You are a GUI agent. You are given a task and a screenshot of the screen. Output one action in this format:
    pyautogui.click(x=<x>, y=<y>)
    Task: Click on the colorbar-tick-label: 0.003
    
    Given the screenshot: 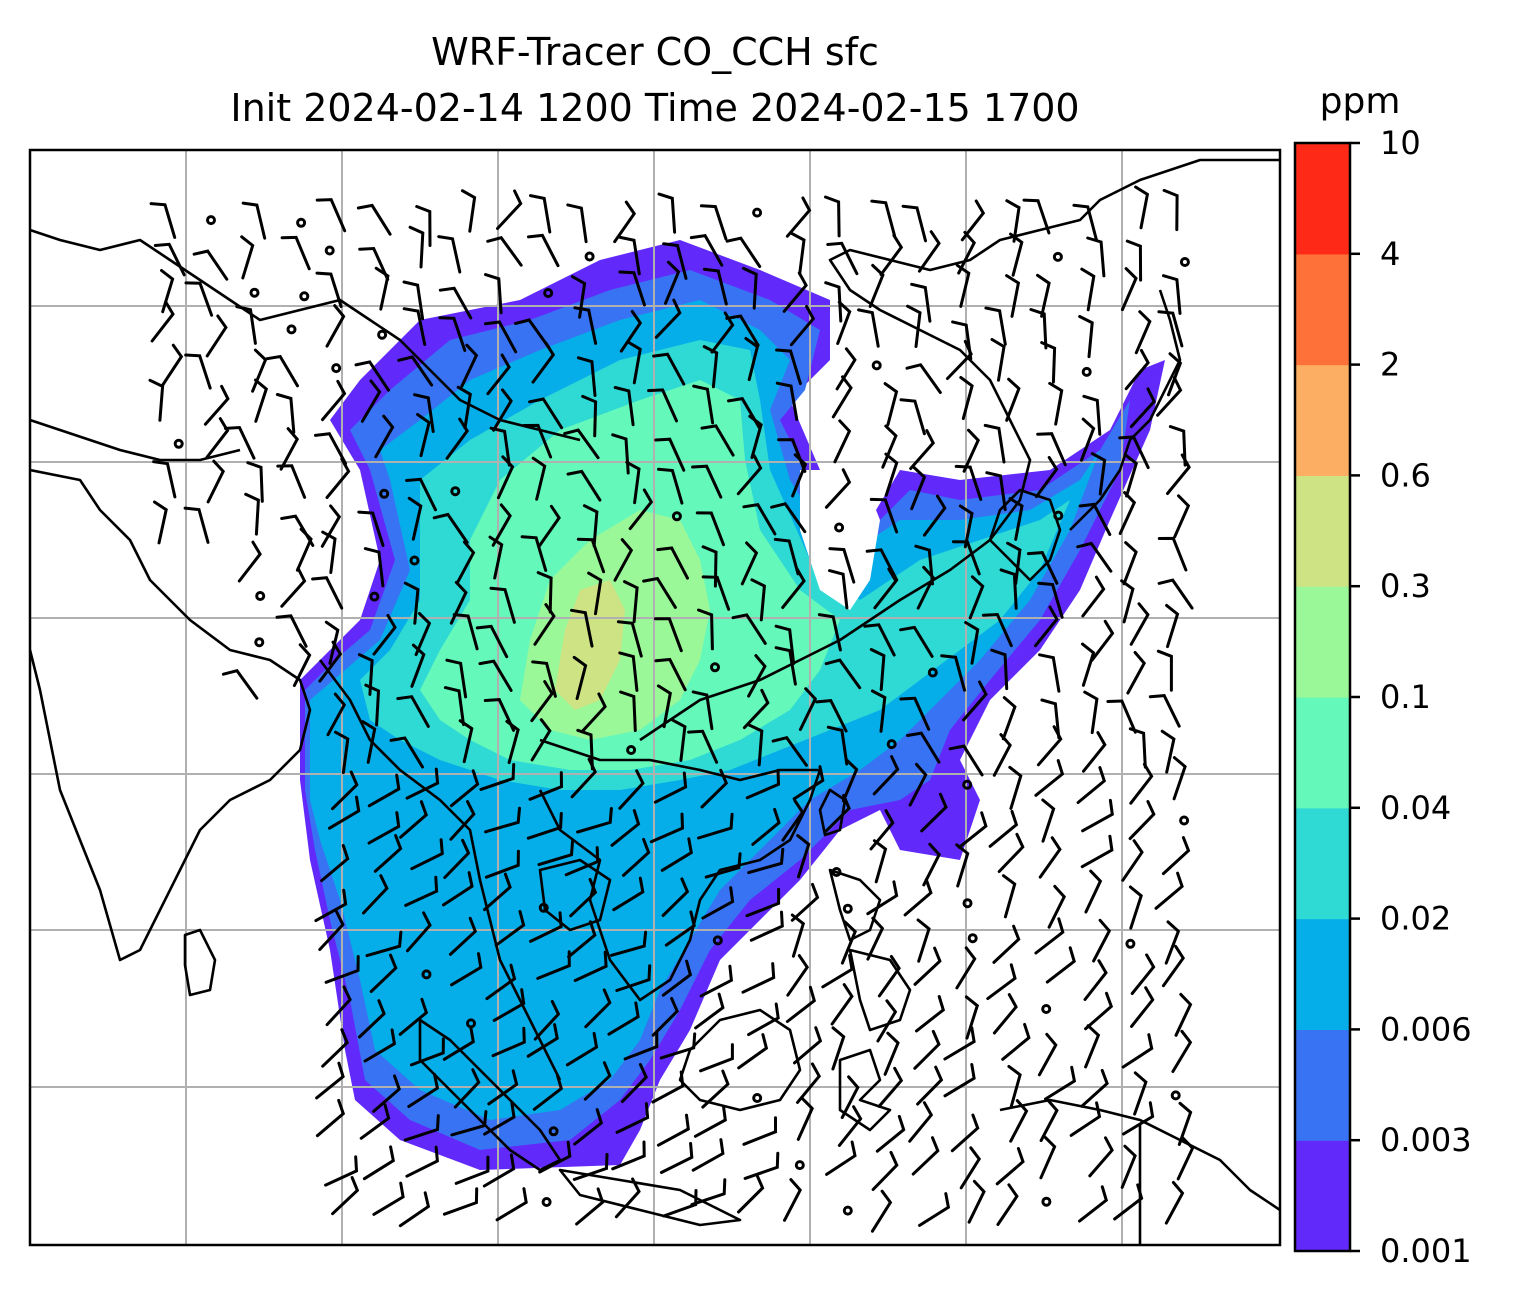 What is the action you would take?
    pyautogui.click(x=1426, y=1140)
    